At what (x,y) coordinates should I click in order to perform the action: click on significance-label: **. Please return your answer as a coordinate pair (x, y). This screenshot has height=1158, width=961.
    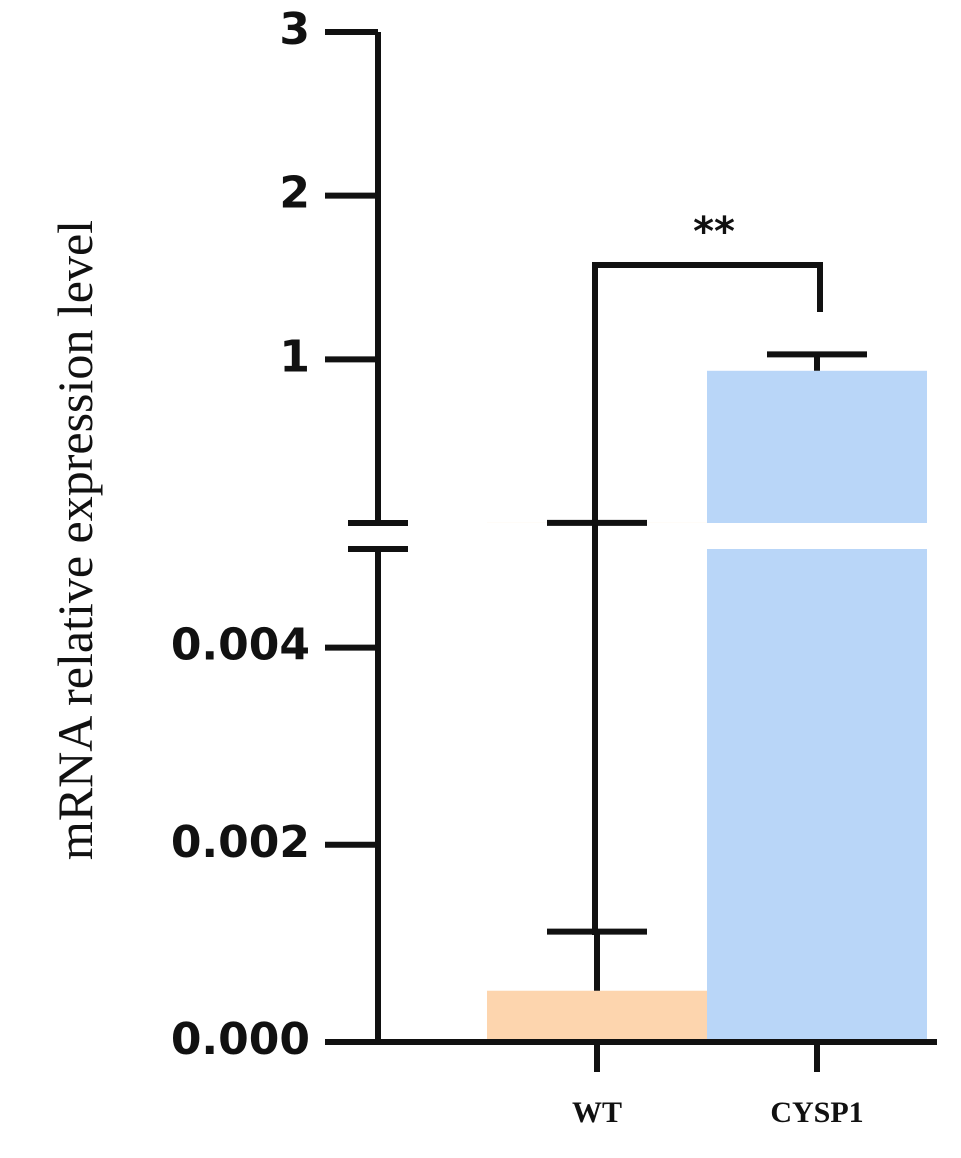
    Looking at the image, I should click on (714, 232).